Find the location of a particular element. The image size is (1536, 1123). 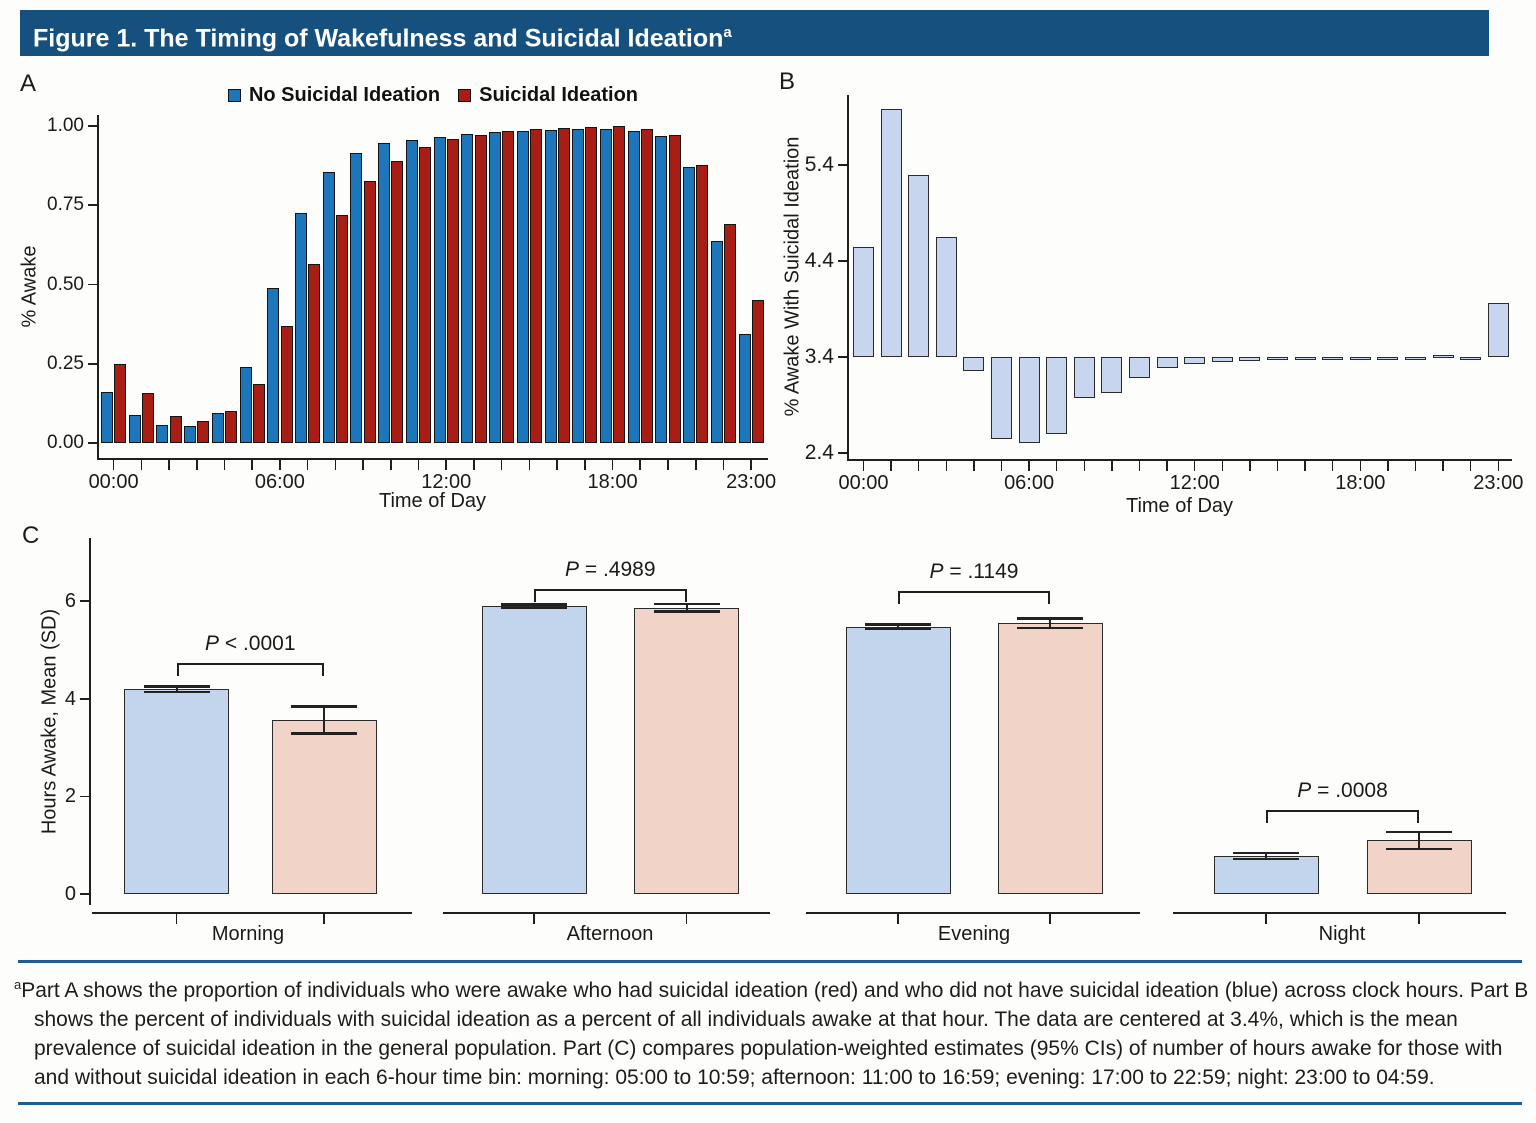

bar-si-09:00 is located at coordinates (369, 312).